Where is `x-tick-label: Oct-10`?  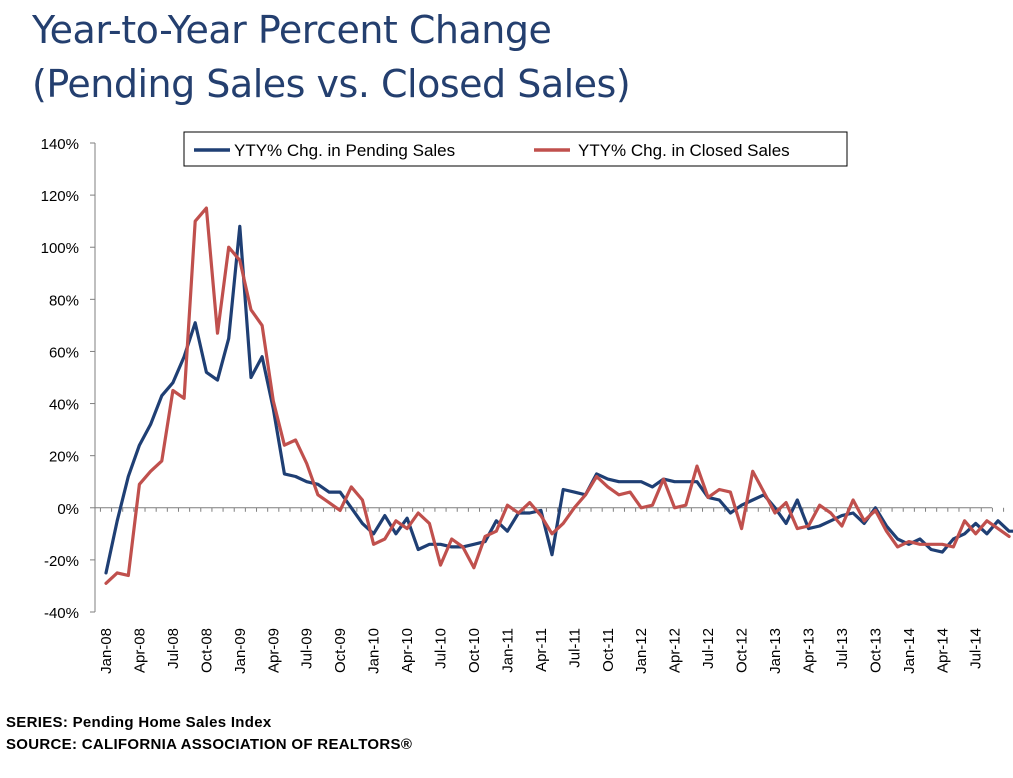 x-tick-label: Oct-10 is located at coordinates (474, 650).